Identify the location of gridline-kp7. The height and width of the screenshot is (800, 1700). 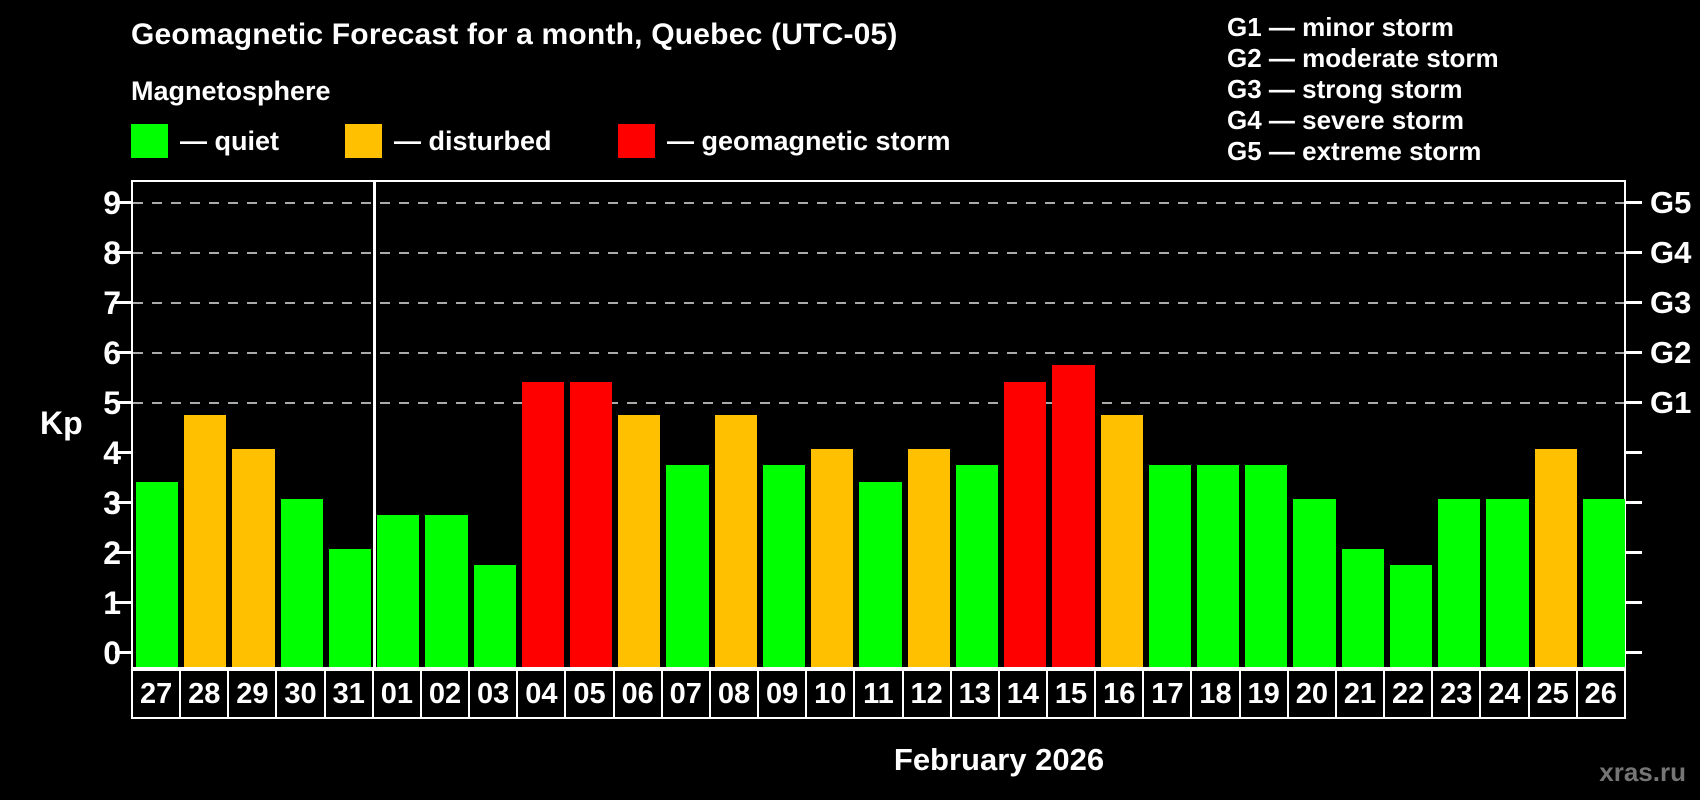
(878, 302).